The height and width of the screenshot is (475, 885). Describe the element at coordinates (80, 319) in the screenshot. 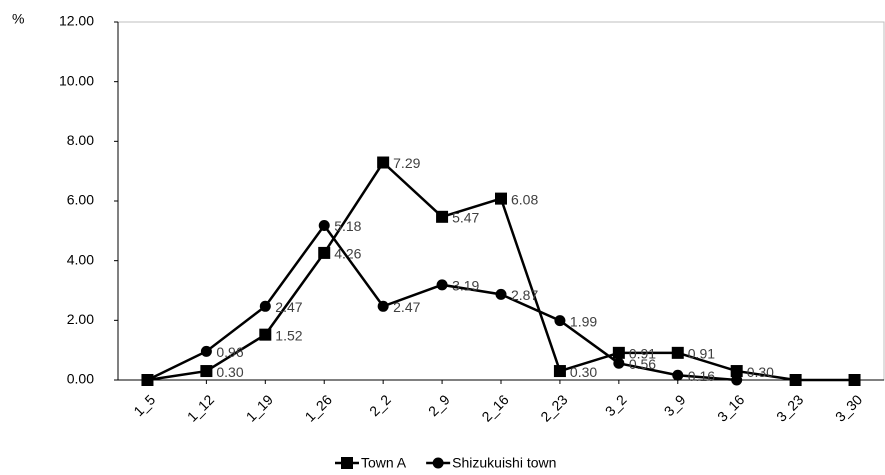

I see `y-tick-label: 2.00` at that location.